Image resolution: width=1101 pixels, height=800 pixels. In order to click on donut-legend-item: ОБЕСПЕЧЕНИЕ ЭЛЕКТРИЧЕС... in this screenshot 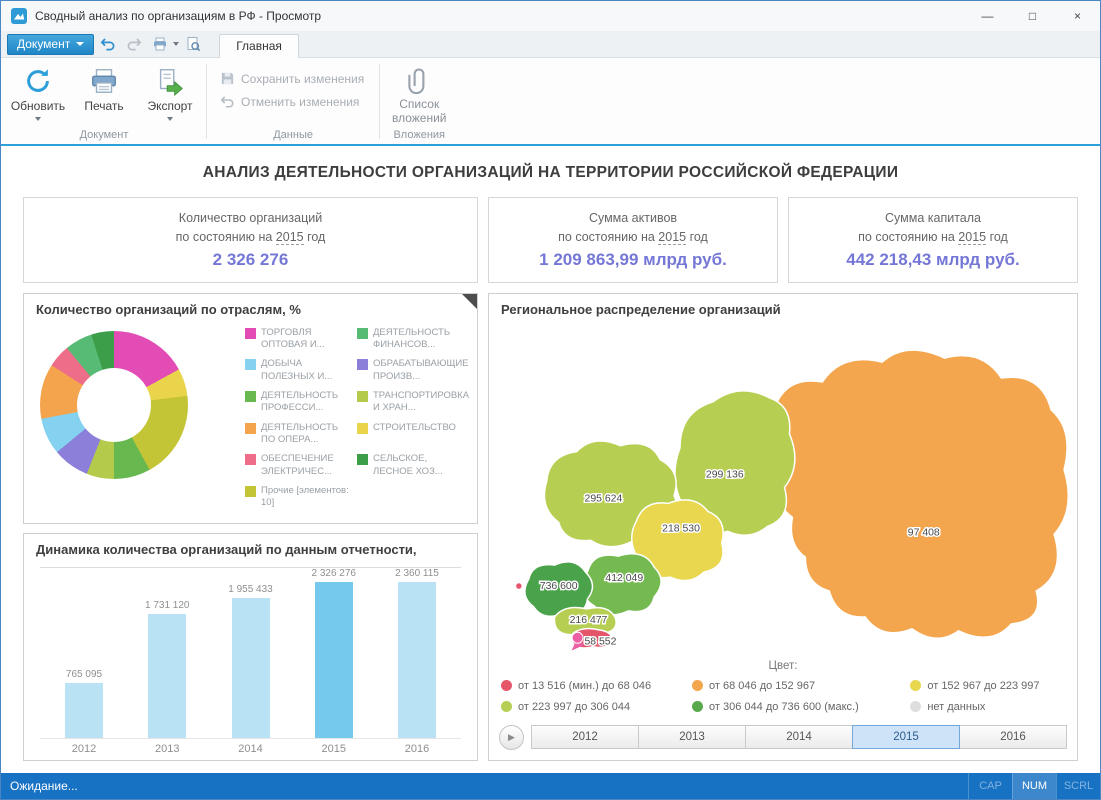, I will do `click(298, 465)`.